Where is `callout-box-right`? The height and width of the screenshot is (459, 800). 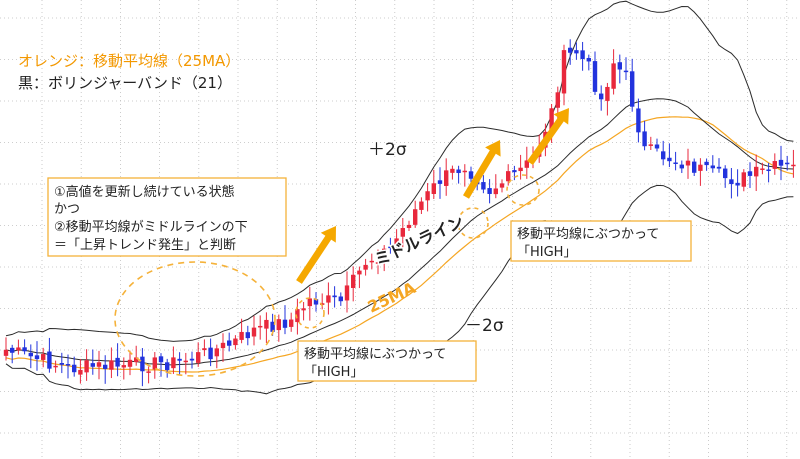 callout-box-right is located at coordinates (601, 241).